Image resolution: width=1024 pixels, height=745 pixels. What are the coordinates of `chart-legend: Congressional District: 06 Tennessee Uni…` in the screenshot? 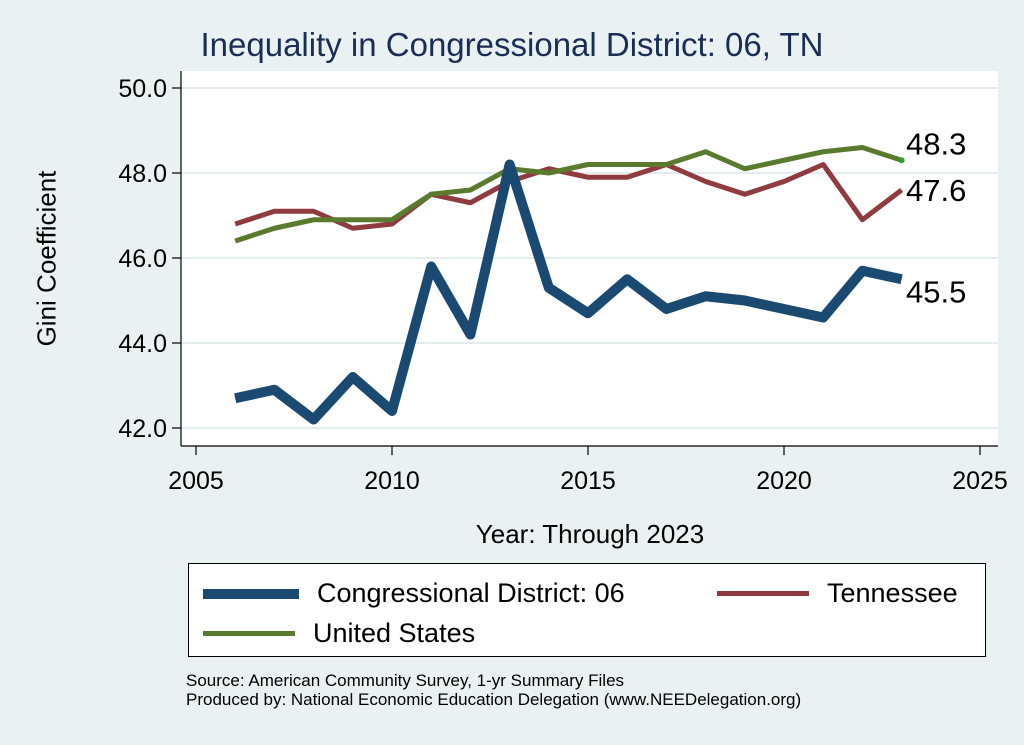 It's located at (587, 610).